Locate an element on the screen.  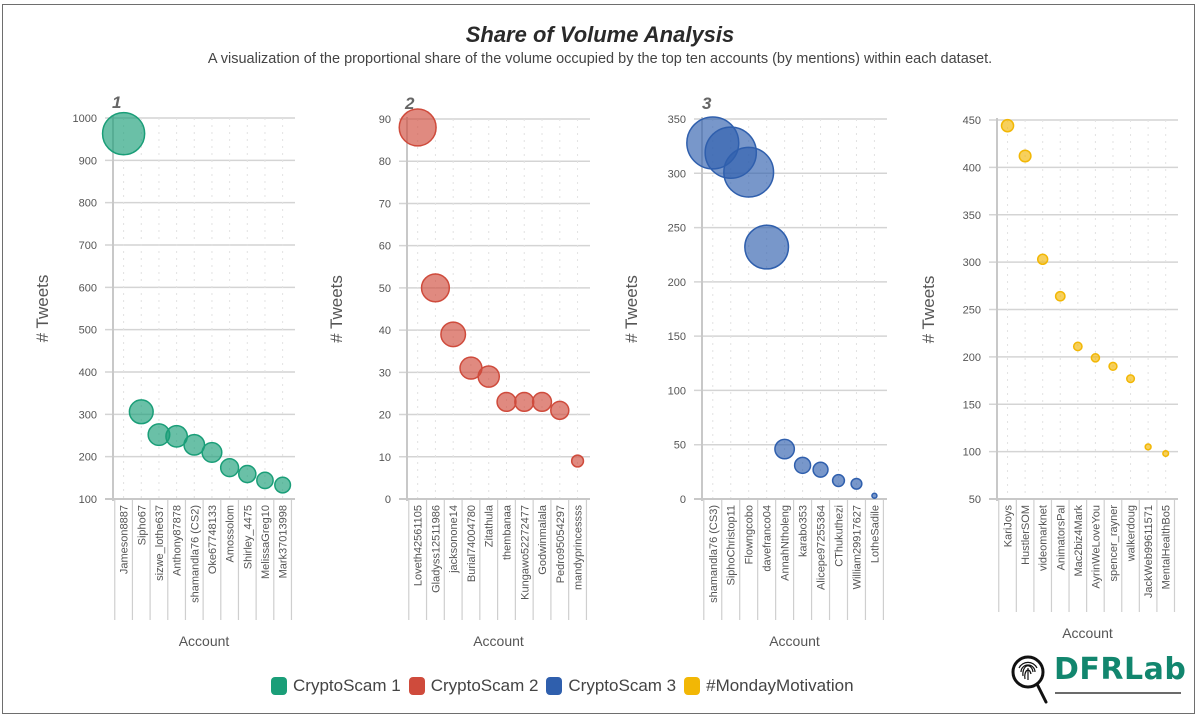
x-category-label: William29917627 is located at coordinates (857, 547).